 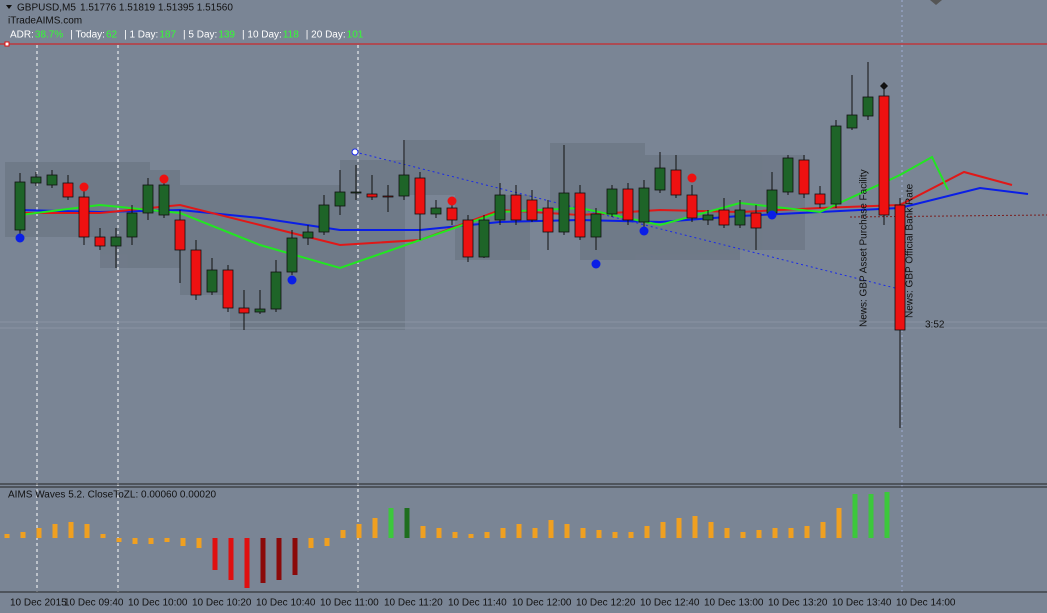 What do you see at coordinates (45, 21) in the screenshot?
I see `site: iTradeAIMS.com` at bounding box center [45, 21].